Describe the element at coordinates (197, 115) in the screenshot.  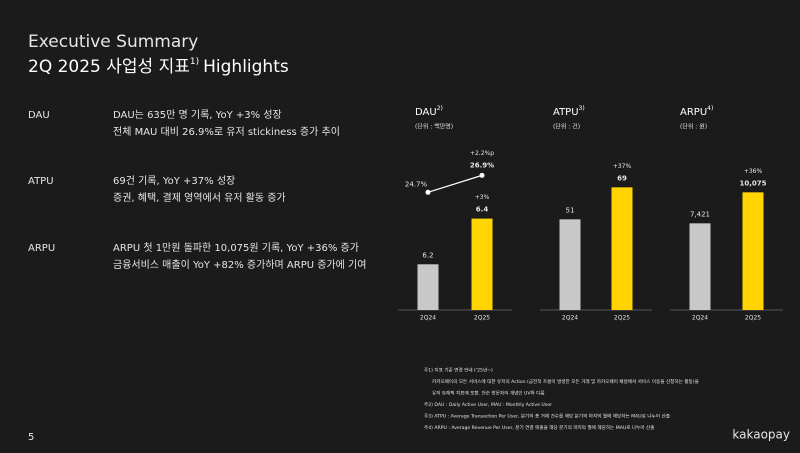
I see `section-line: DAU는 635만 명 기록, YoY +3% 성장` at that location.